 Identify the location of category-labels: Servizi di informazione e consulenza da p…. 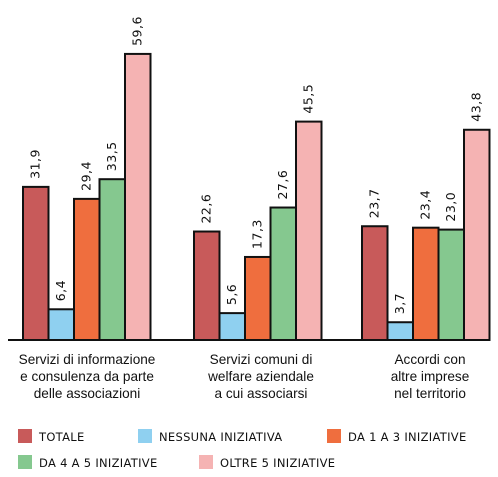
(244, 376).